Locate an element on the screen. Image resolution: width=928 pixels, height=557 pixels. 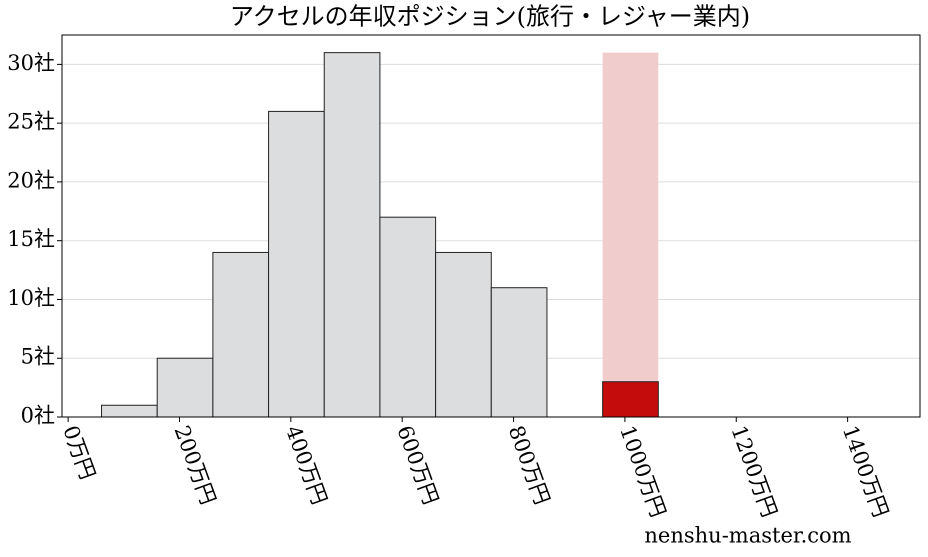
highlight-band is located at coordinates (630, 234).